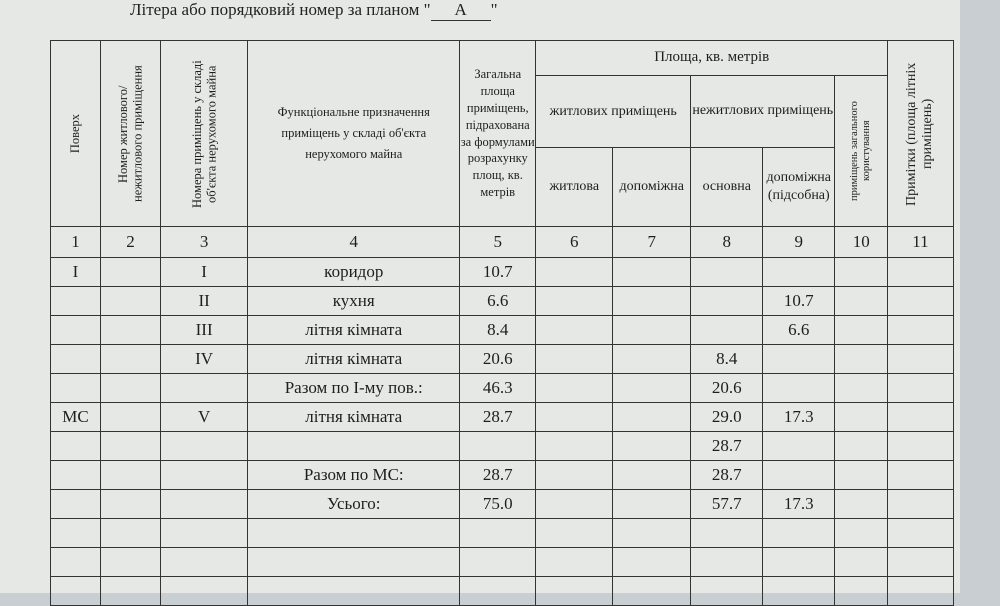  Describe the element at coordinates (502, 446) in the screenshot. I see `table-row: 28.7` at that location.